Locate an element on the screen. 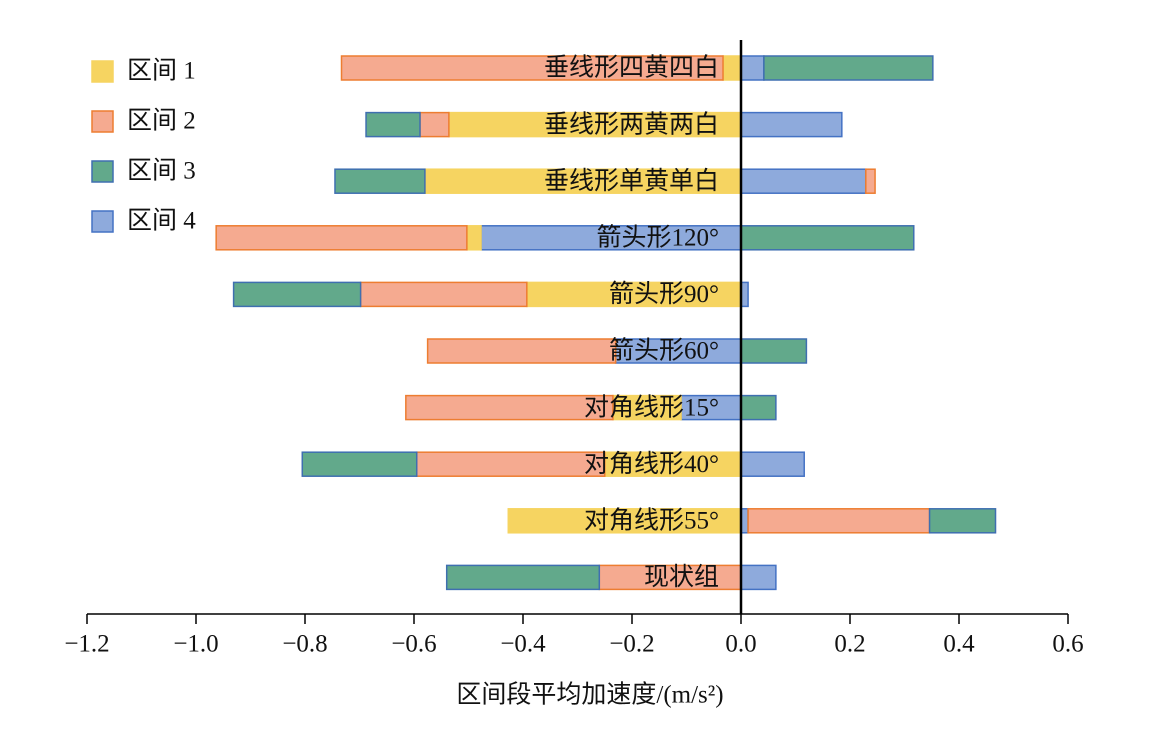  category-label: 箭头形120° is located at coordinates (658, 238).